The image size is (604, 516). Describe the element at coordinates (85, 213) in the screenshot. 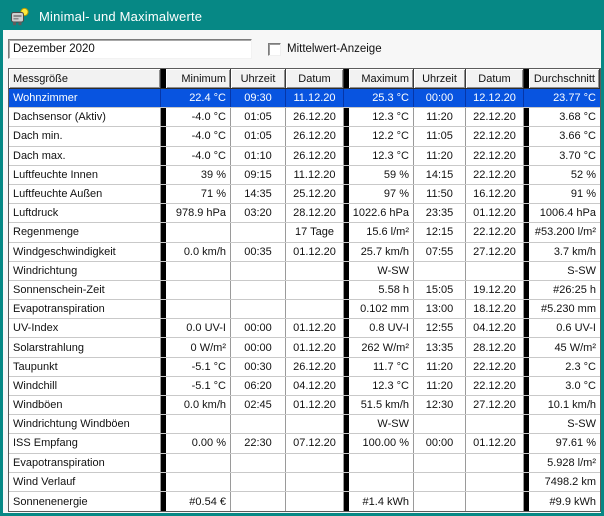

I see `cell-messgroesse: Luftdruck` at that location.